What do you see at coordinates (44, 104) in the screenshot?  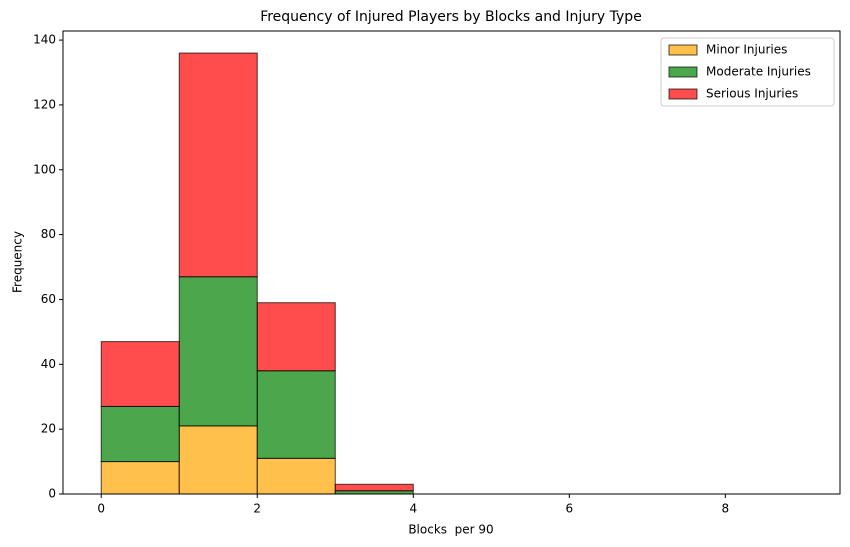 I see `y-tick-label: 120` at bounding box center [44, 104].